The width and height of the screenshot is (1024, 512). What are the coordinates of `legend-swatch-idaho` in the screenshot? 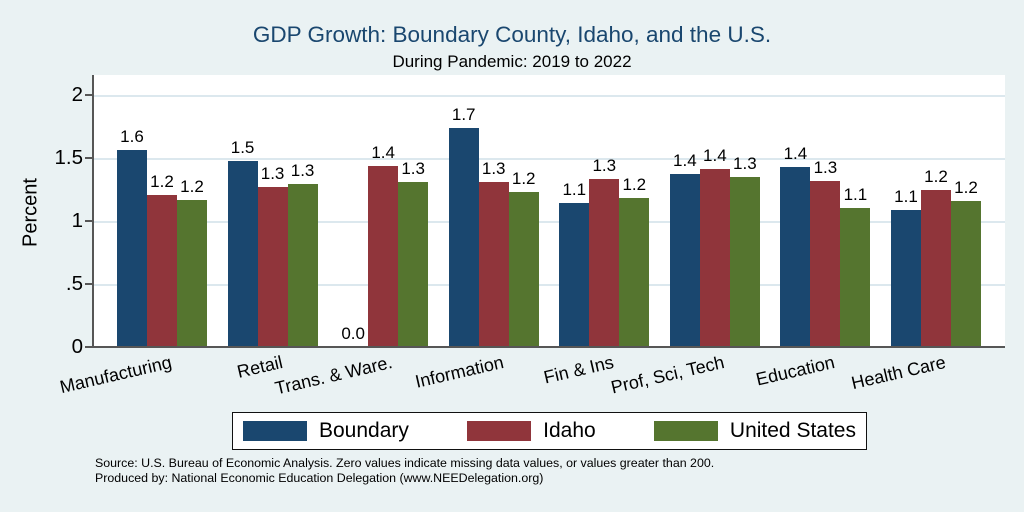 It's located at (499, 431).